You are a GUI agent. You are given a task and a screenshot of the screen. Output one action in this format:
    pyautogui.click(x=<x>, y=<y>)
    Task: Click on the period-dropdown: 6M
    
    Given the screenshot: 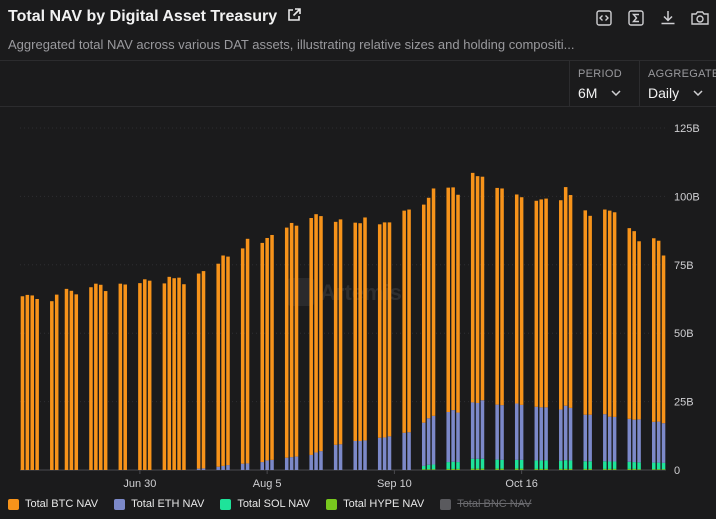 What is the action you would take?
    pyautogui.click(x=609, y=93)
    